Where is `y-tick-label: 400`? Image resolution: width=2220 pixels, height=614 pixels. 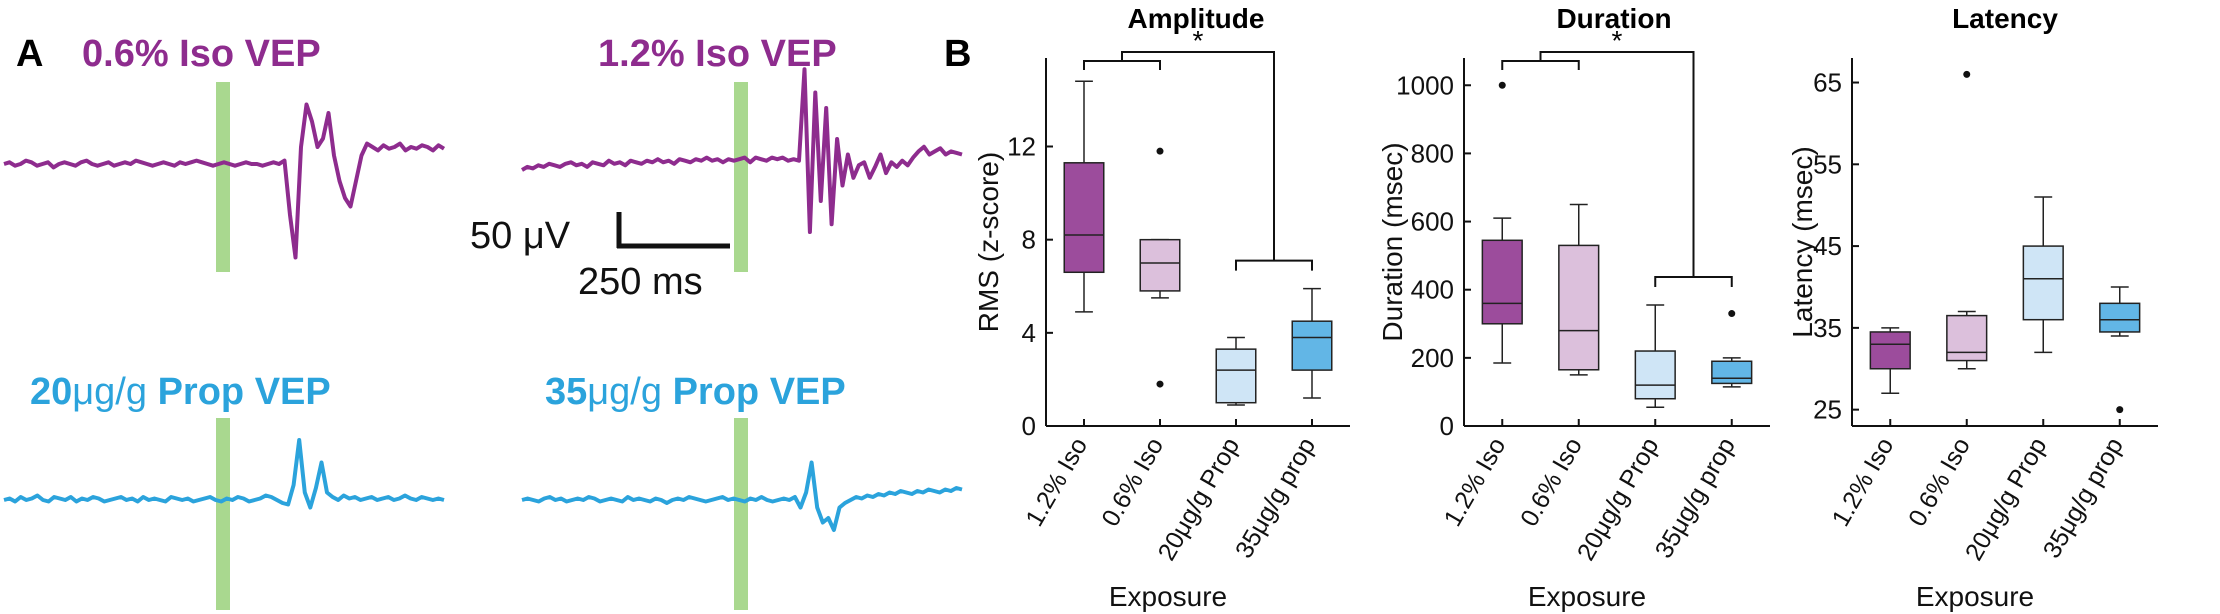 y-tick-label: 400 is located at coordinates (1432, 290).